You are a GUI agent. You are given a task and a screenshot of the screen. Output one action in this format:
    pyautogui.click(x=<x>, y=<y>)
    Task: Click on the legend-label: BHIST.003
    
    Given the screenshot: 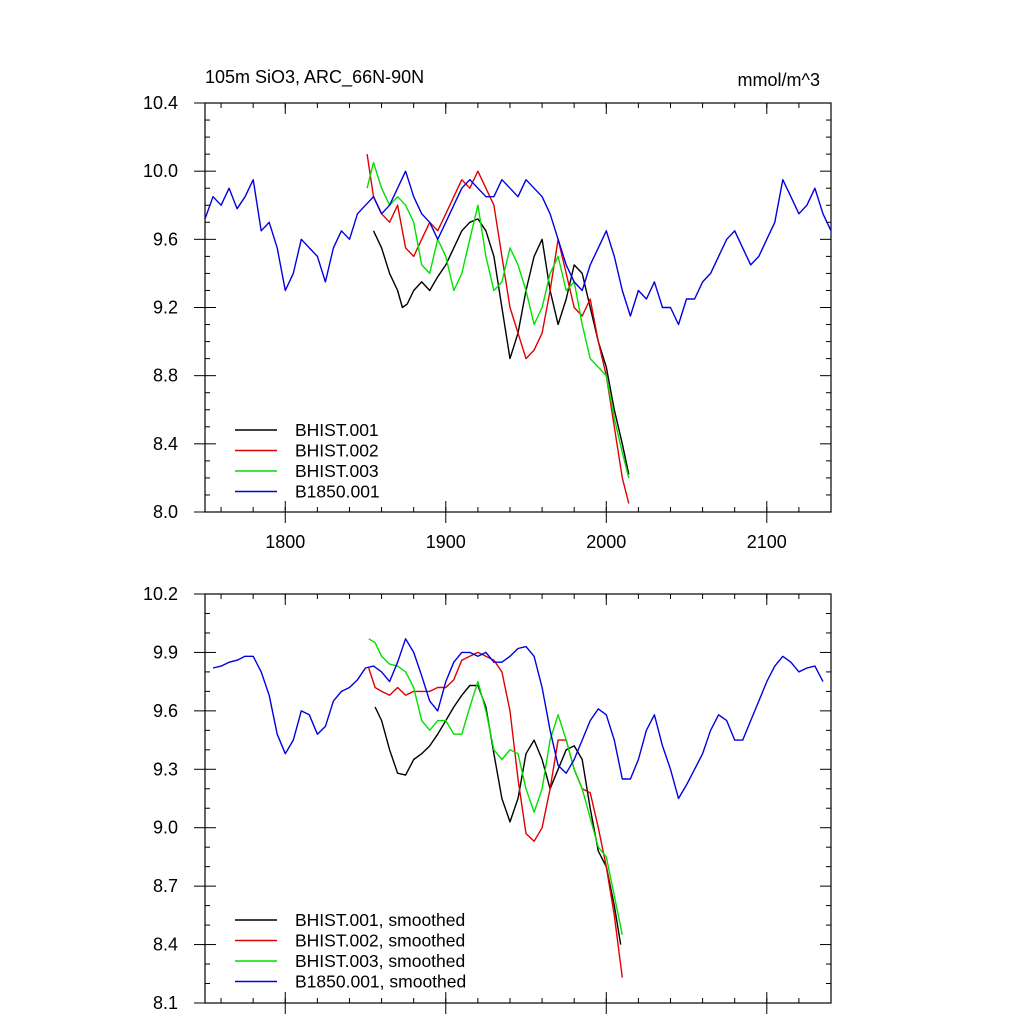 What is the action you would take?
    pyautogui.click(x=337, y=471)
    